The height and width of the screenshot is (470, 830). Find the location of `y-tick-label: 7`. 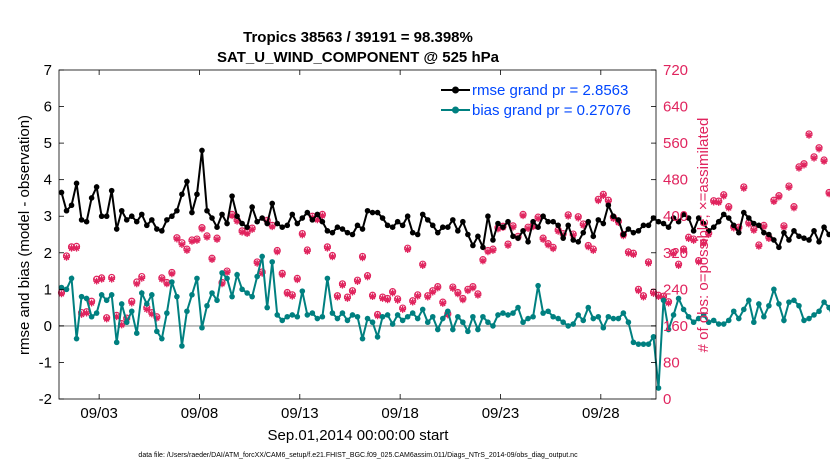

y-tick-label: 7 is located at coordinates (48, 70).